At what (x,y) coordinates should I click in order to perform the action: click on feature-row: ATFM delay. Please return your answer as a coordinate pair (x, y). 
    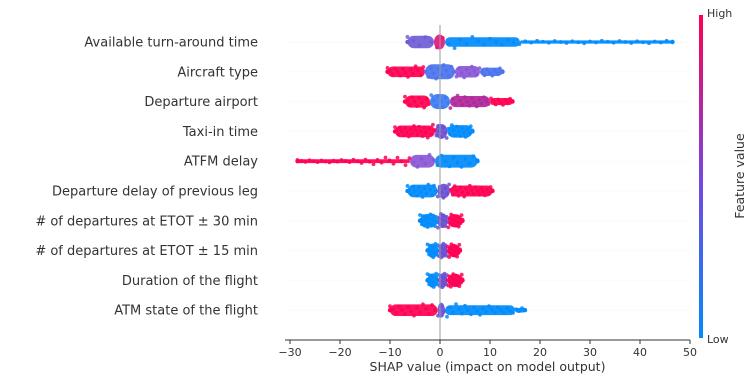
    Looking at the image, I should click on (437, 161).